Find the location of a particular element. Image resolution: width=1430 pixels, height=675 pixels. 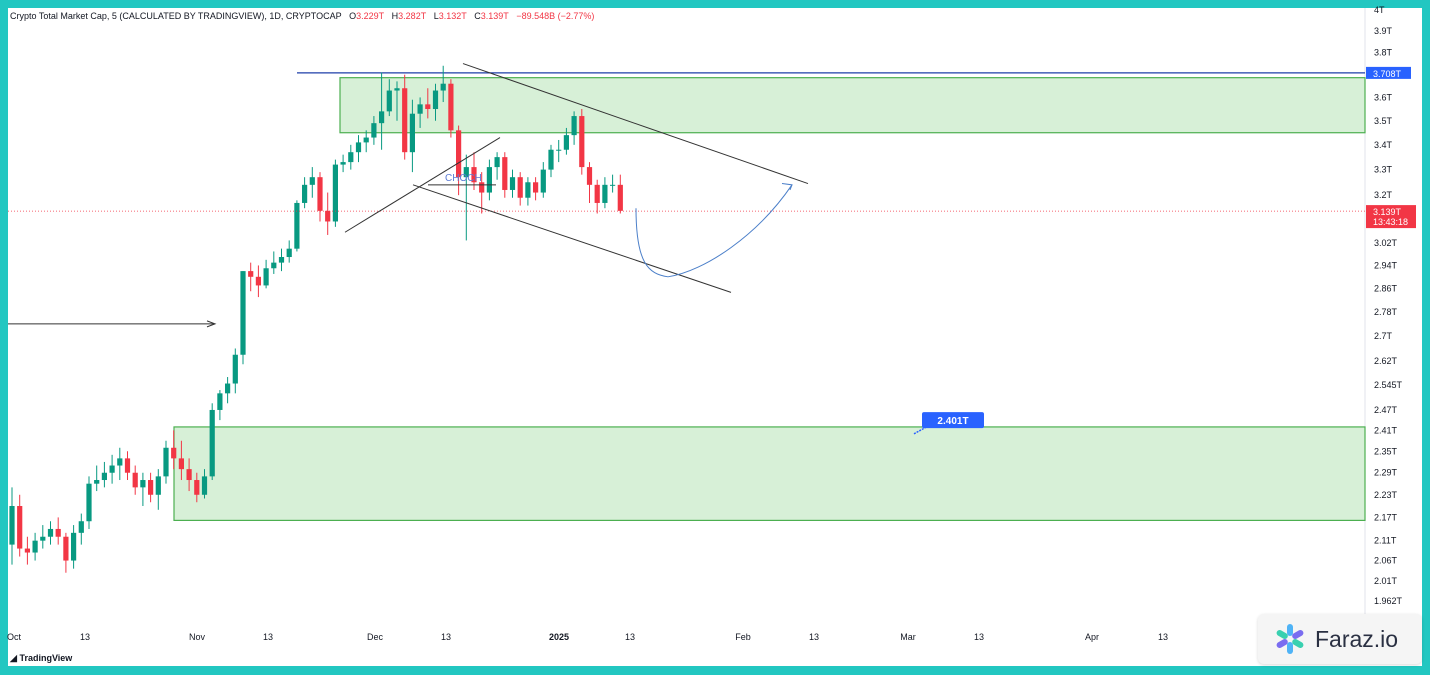

tradingview-icon: ◢ is located at coordinates (13, 658).